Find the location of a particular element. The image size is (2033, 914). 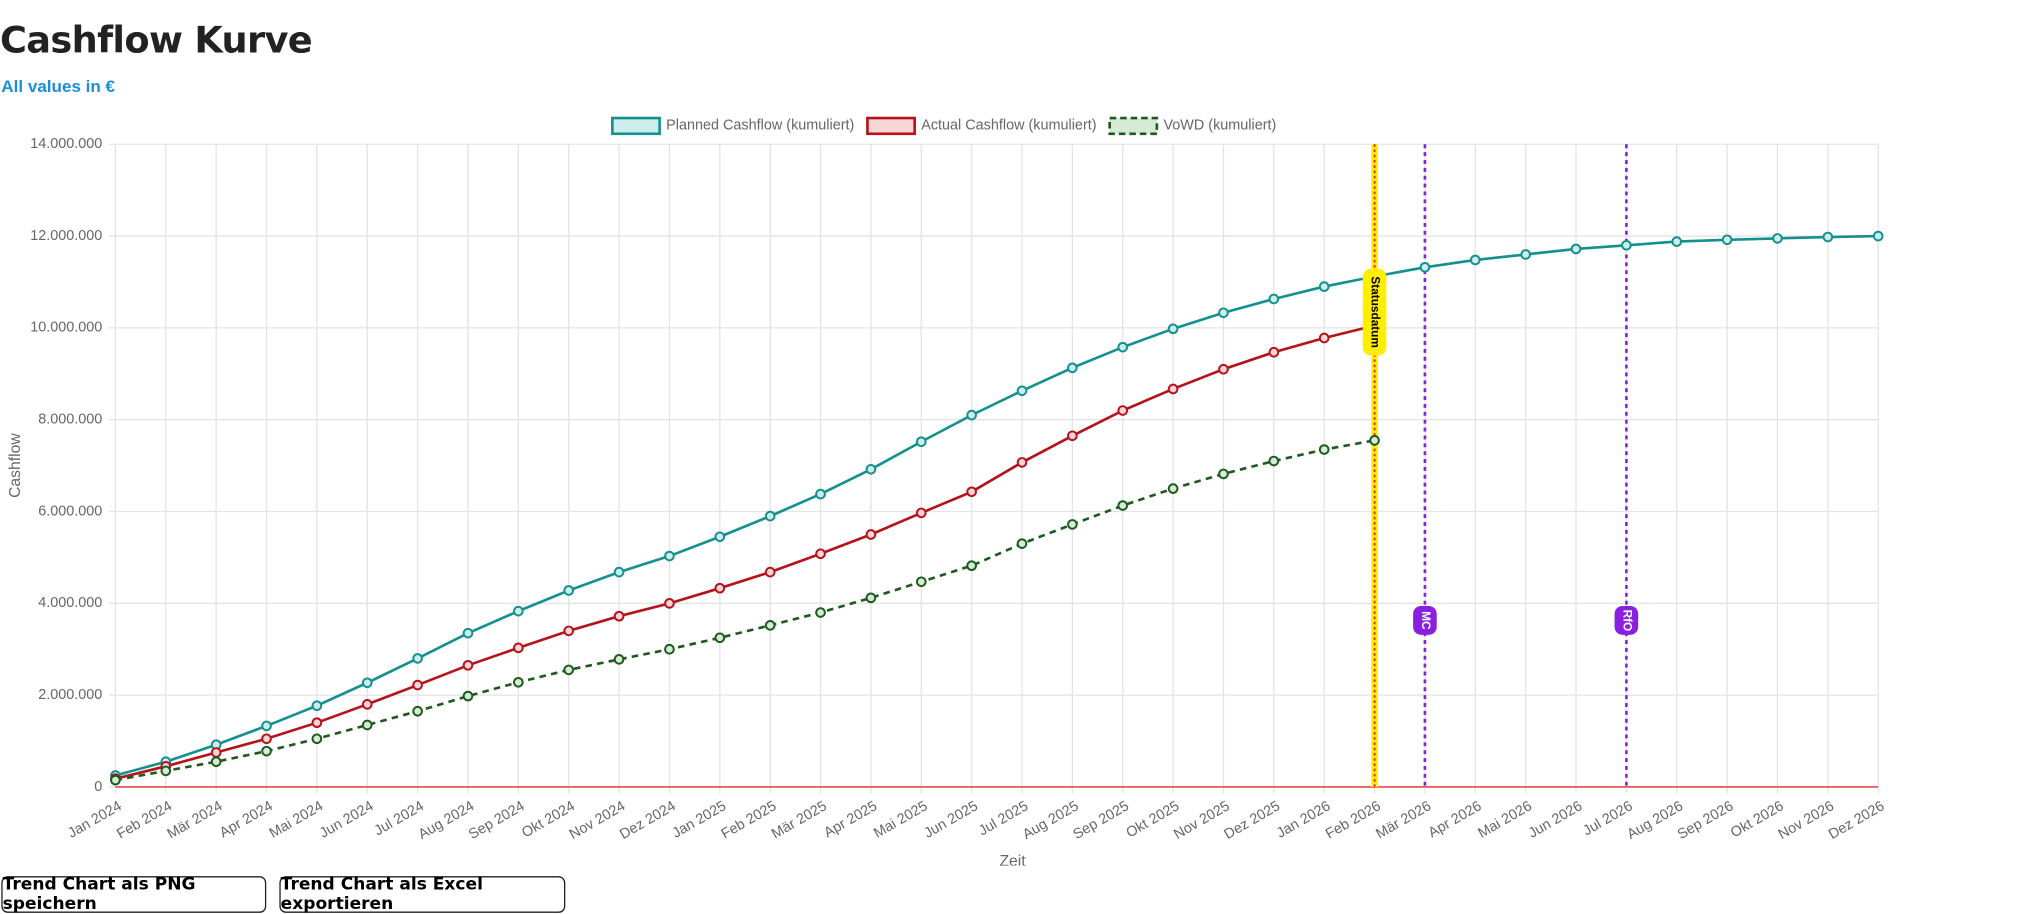

x-tick-label: Feb 2026 is located at coordinates (1353, 820).